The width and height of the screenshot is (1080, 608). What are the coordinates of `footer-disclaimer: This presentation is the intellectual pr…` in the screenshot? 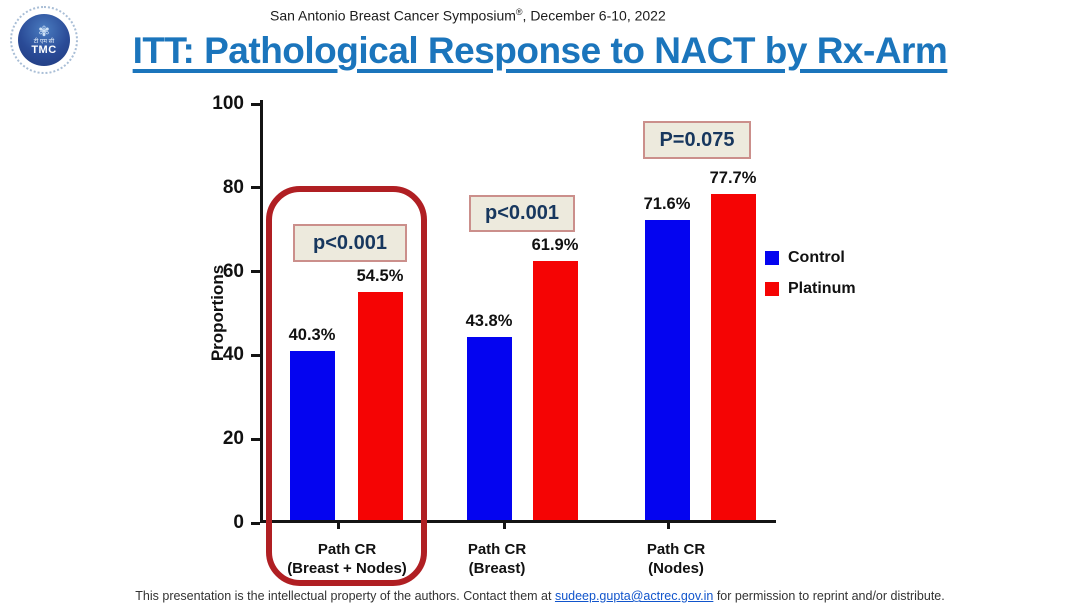 It's located at (540, 596).